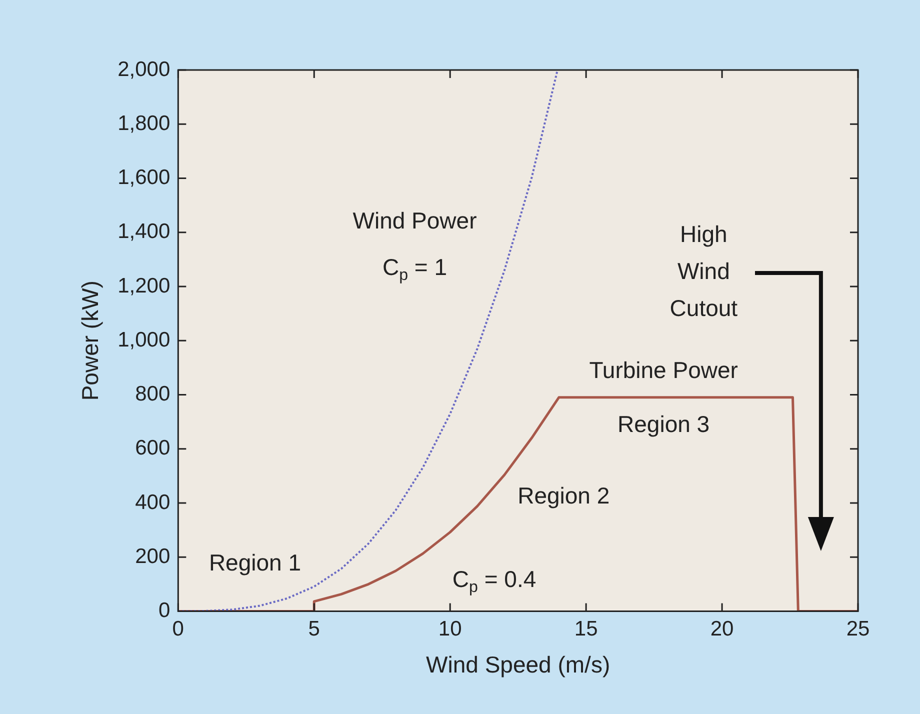 The width and height of the screenshot is (920, 714). What do you see at coordinates (415, 220) in the screenshot?
I see `annotation: Wind Power` at bounding box center [415, 220].